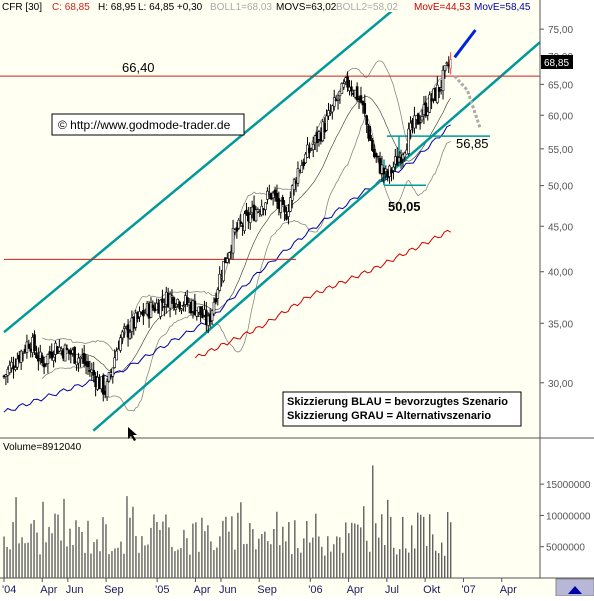  I want to click on time-tick-label: Okt, so click(431, 590).